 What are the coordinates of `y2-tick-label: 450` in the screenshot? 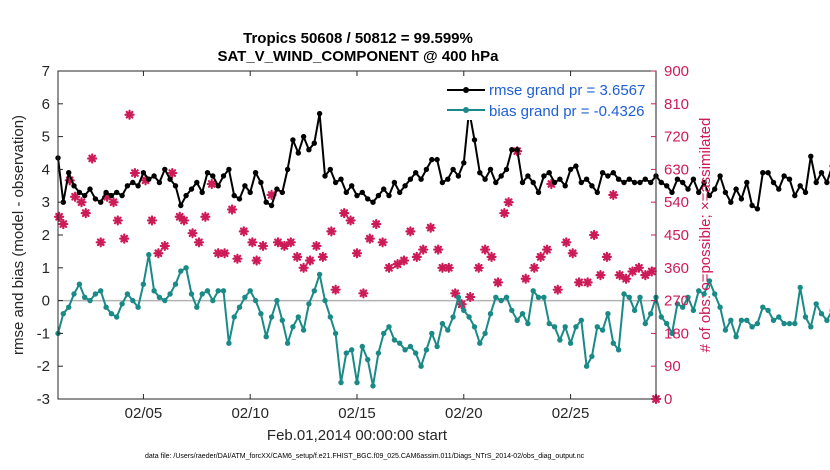 It's located at (676, 235).